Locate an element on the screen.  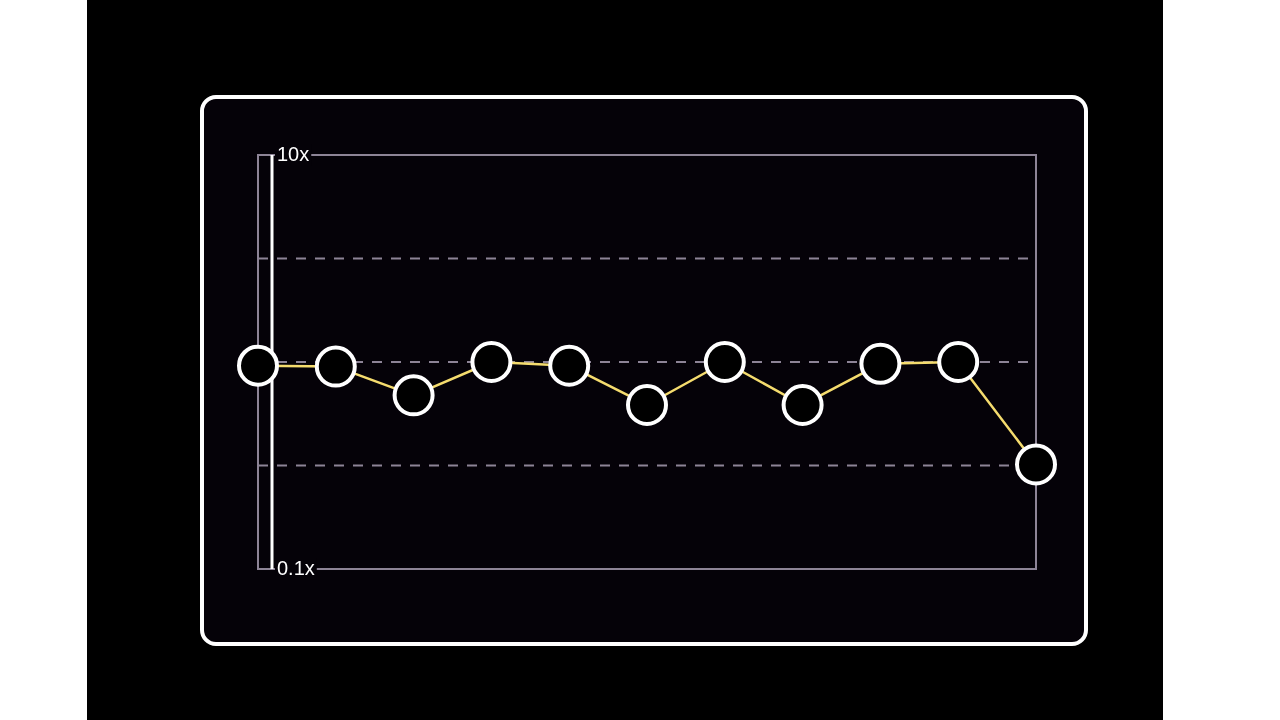
y-tick-label: 10x is located at coordinates (293, 153).